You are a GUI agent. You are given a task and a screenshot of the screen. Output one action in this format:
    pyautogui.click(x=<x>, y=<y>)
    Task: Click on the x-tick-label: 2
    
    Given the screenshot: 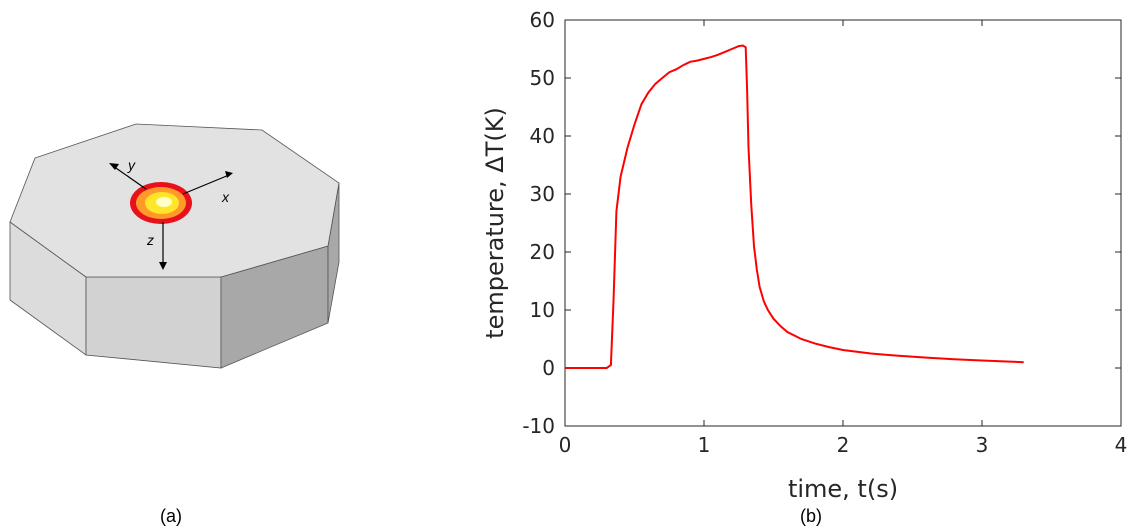 What is the action you would take?
    pyautogui.click(x=843, y=445)
    